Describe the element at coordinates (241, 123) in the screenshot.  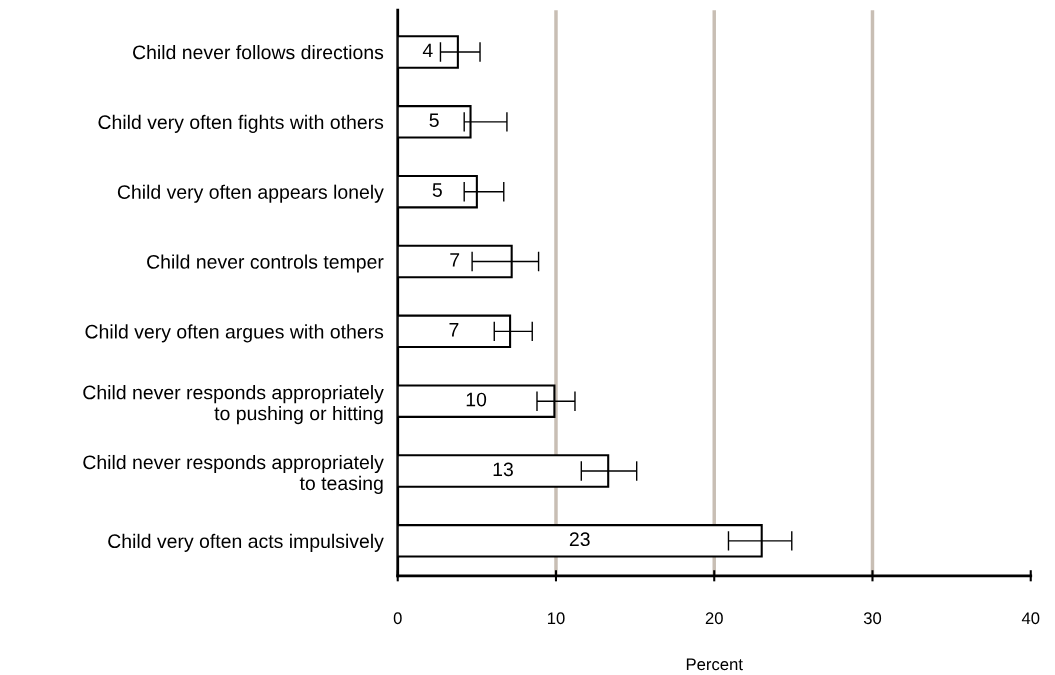
I see `y-tick-label: Child very often fights with others` at that location.